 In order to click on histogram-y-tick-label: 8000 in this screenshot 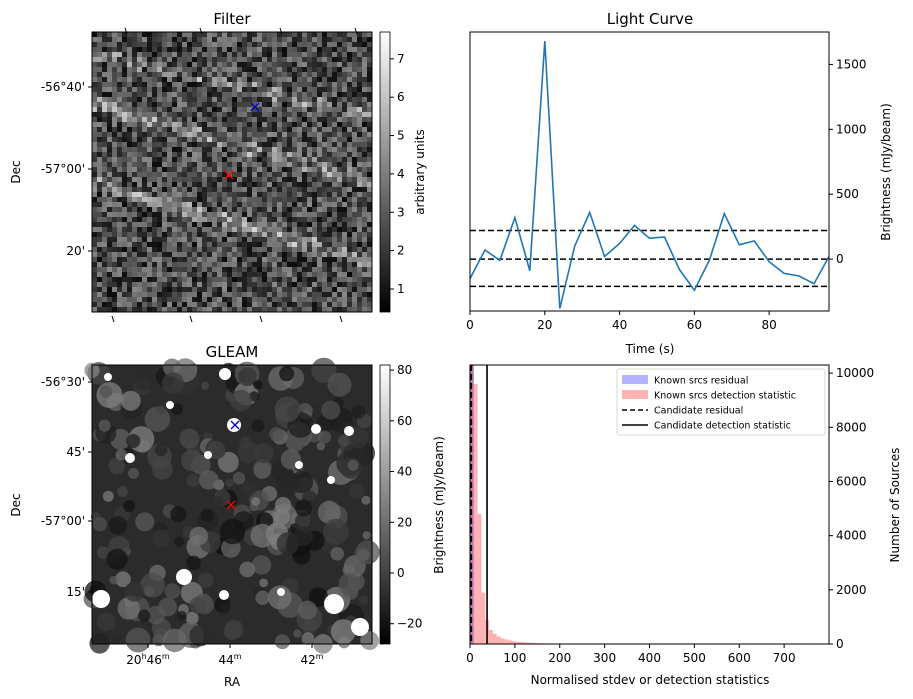, I will do `click(851, 427)`.